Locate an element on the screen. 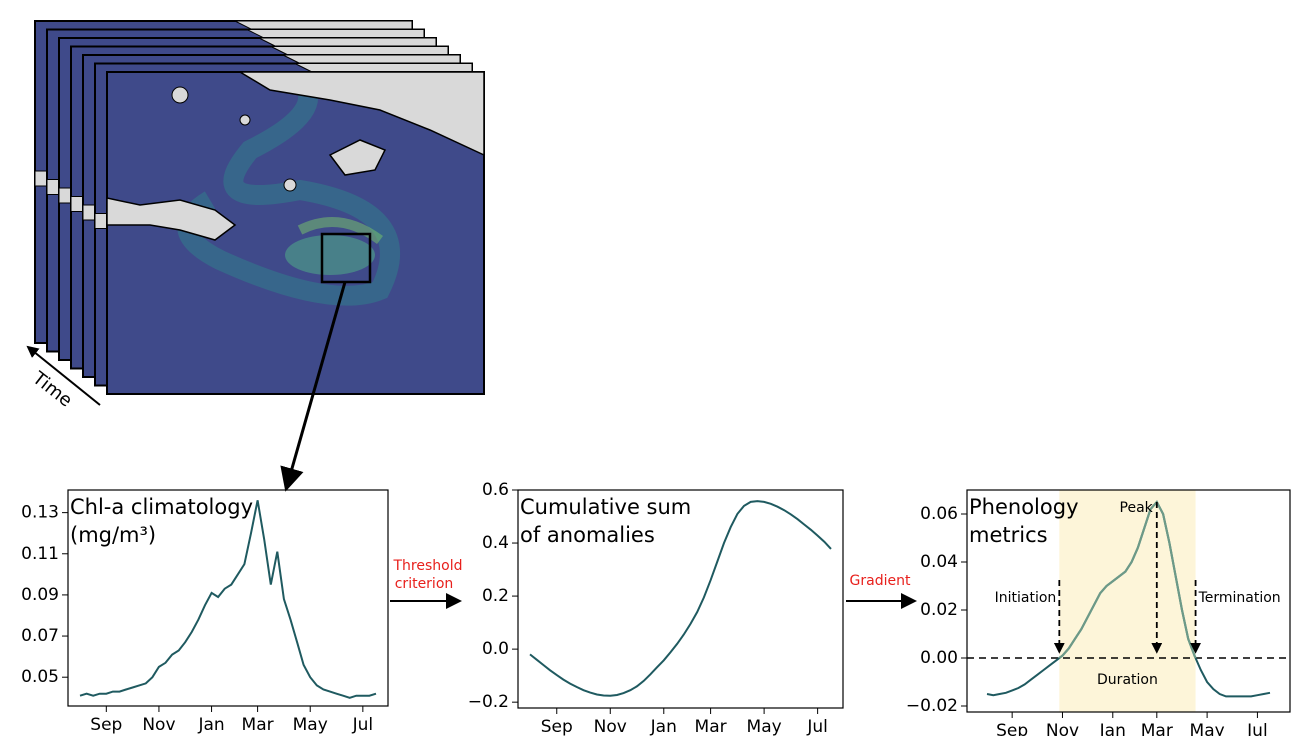  time-arrow is located at coordinates (63, 375).